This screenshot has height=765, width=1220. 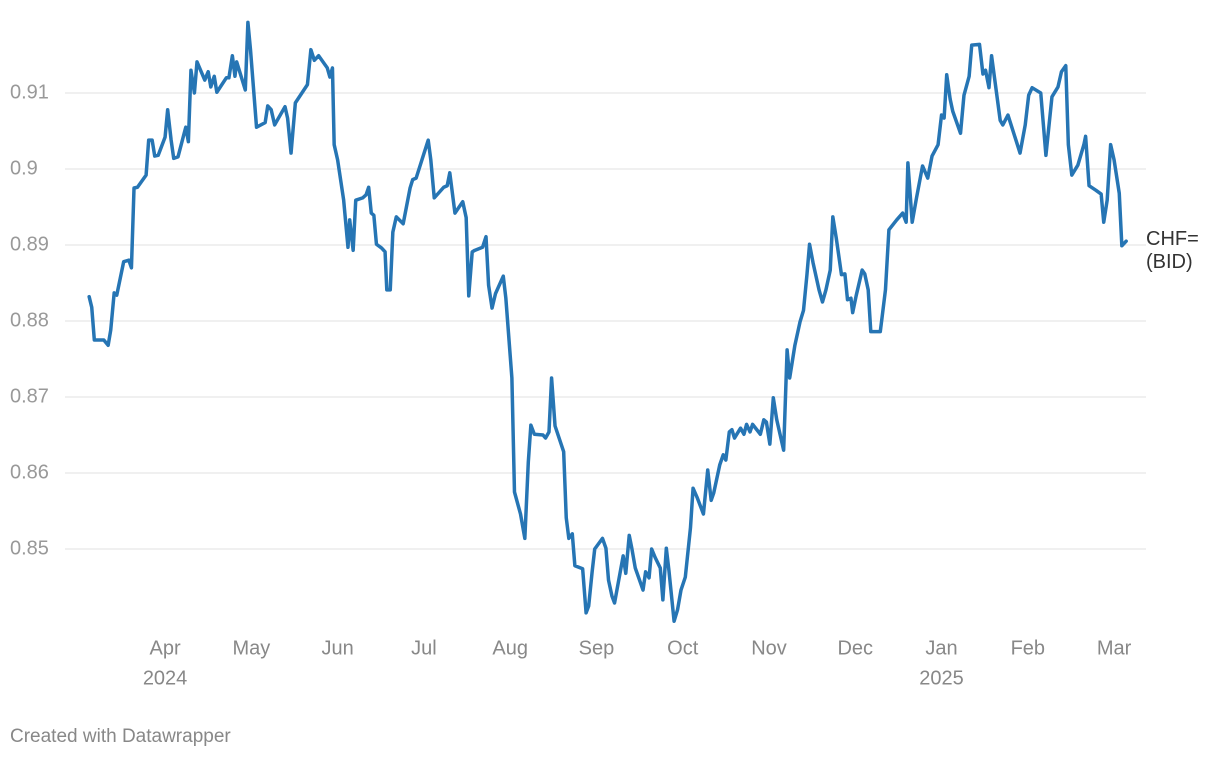 I want to click on y-tick-label: 0.88, so click(x=29, y=320).